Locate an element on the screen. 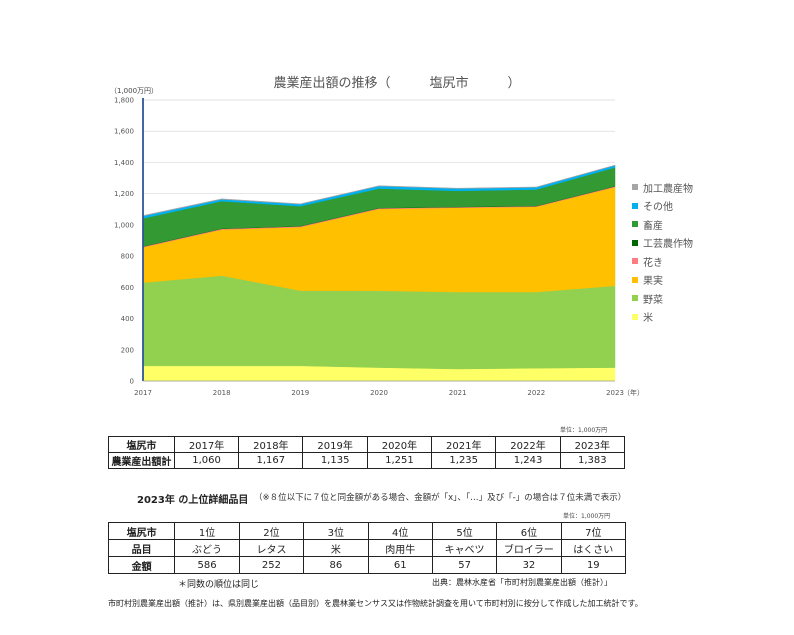 The height and width of the screenshot is (635, 794). x-tick-label: 2020 is located at coordinates (379, 393).